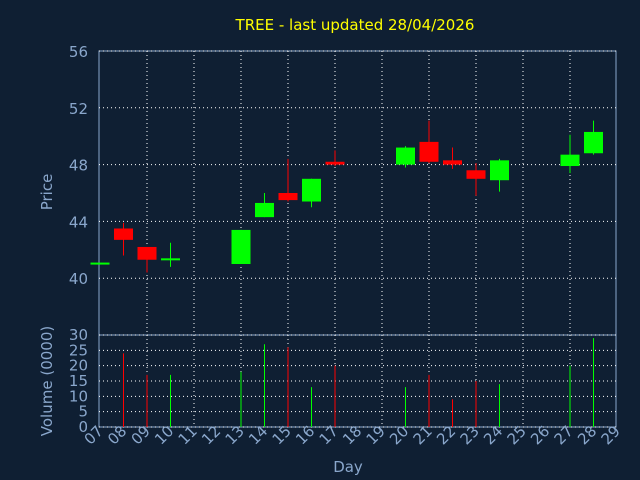 This screenshot has width=640, height=480. Describe the element at coordinates (47, 192) in the screenshot. I see `price-axis-label: Price` at that location.